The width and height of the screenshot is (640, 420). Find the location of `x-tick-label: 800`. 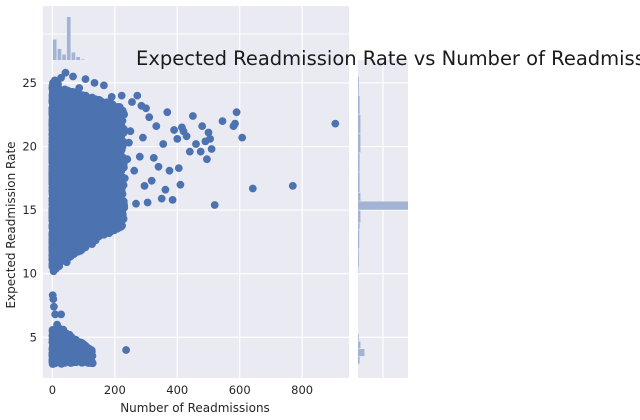

x-tick-label: 800 is located at coordinates (302, 390).